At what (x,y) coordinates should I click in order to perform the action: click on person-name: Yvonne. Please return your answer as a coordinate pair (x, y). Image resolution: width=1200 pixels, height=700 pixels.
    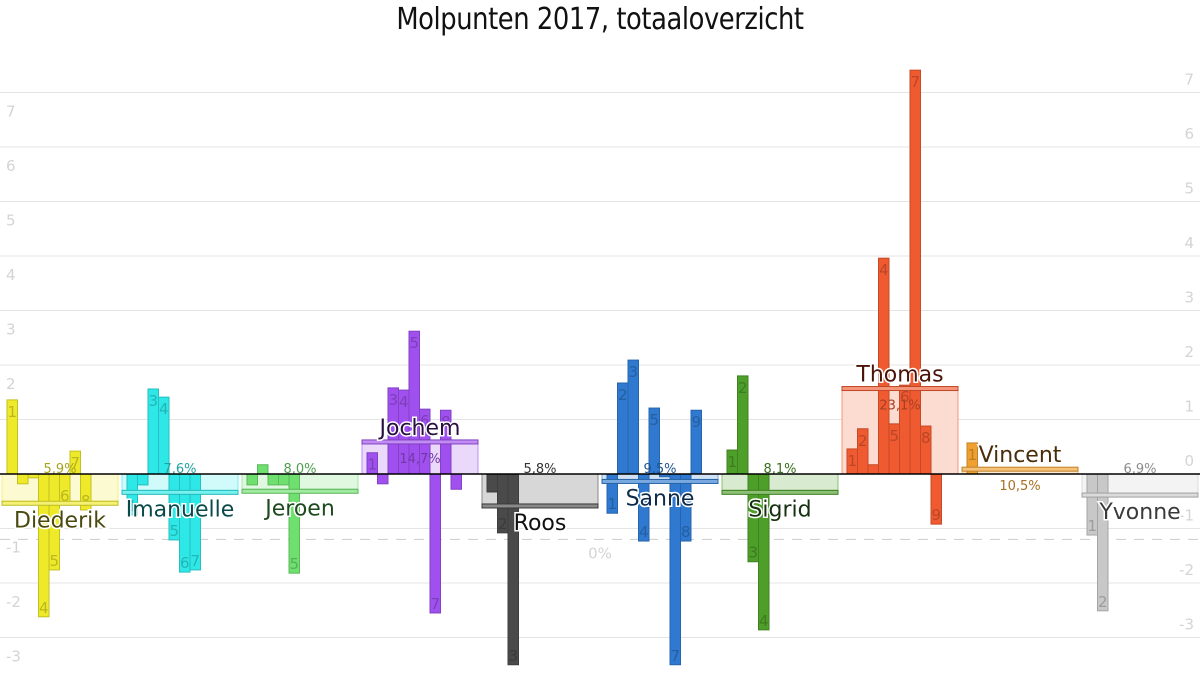
    Looking at the image, I should click on (1139, 512).